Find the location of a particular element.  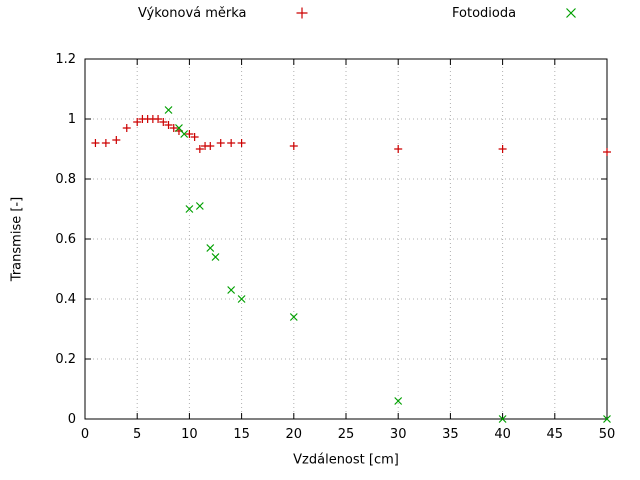

y-tick-label: 0.6 is located at coordinates (65, 239).